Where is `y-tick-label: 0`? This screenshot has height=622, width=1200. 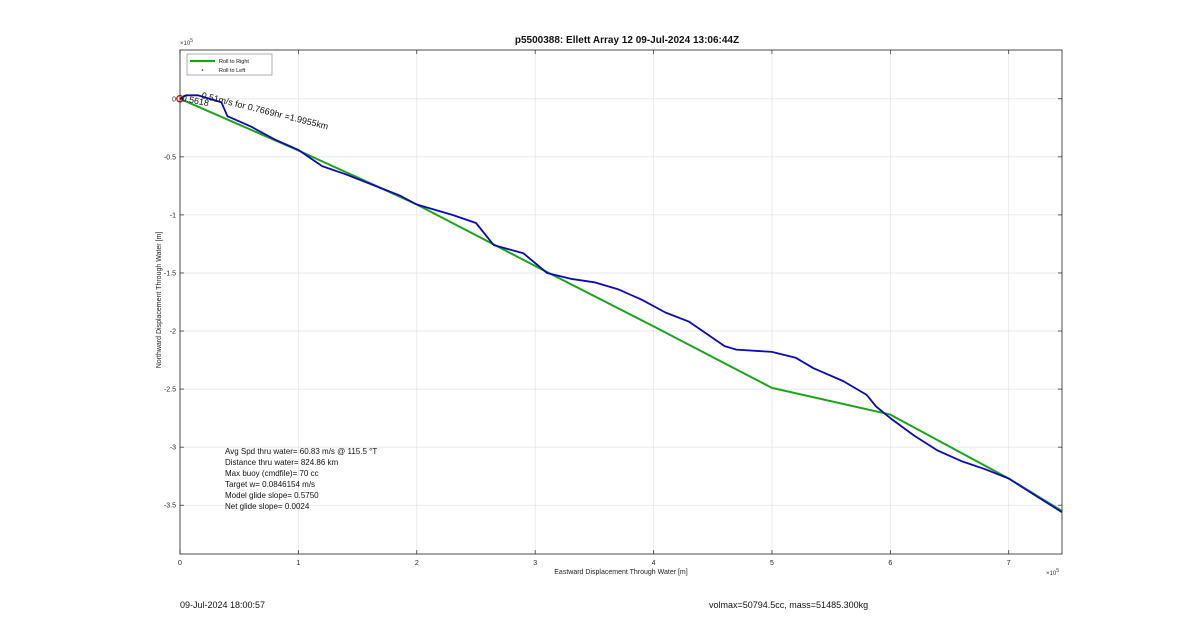
y-tick-label: 0 is located at coordinates (174, 99).